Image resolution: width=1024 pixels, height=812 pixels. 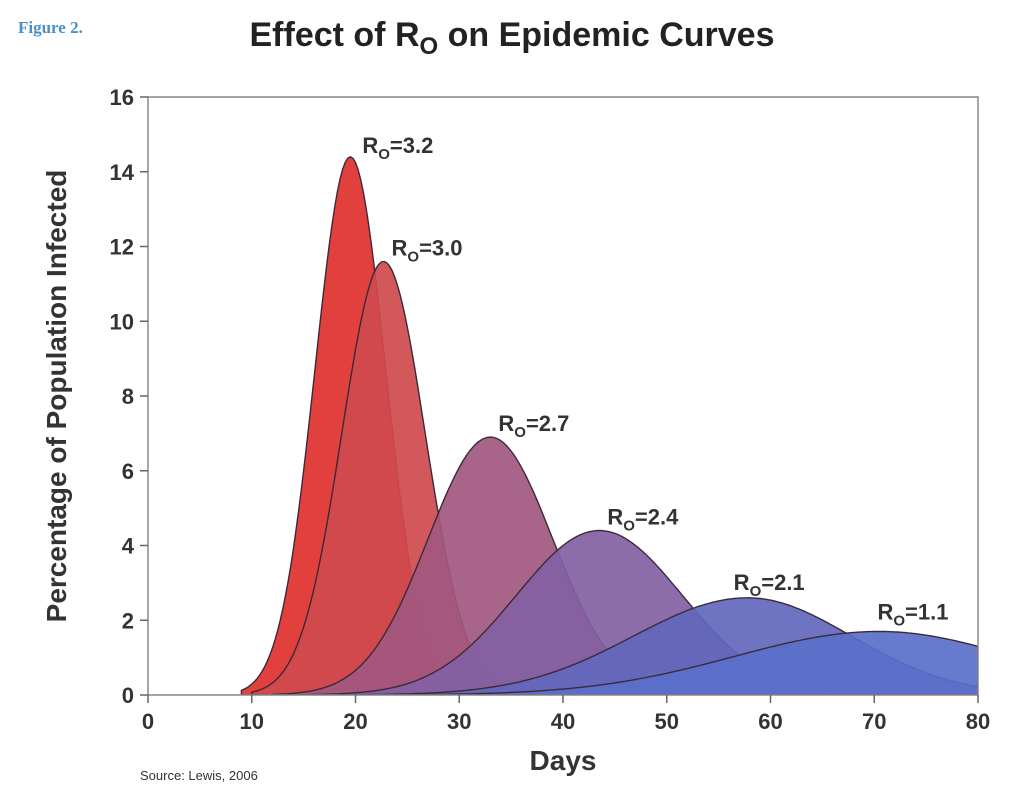 What do you see at coordinates (56, 396) in the screenshot?
I see `y-axis-title: Percentage of Population Infected` at bounding box center [56, 396].